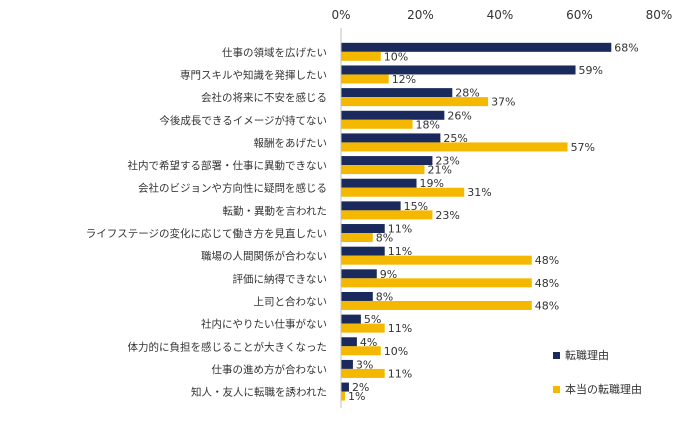  What do you see at coordinates (579, 15) in the screenshot?
I see `x-tick-label: 60%` at bounding box center [579, 15].